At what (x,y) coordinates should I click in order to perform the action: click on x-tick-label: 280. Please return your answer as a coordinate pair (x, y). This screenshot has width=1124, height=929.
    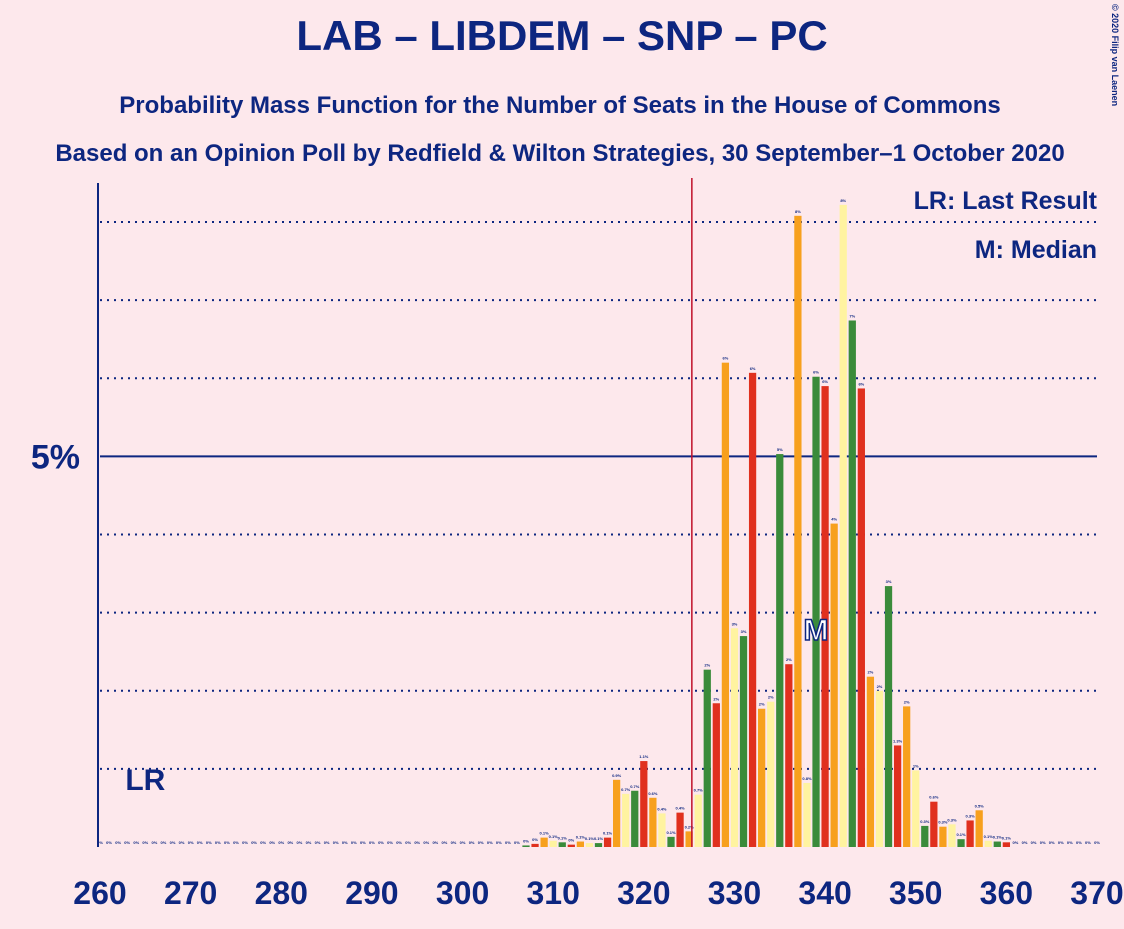
    Looking at the image, I should click on (281, 893).